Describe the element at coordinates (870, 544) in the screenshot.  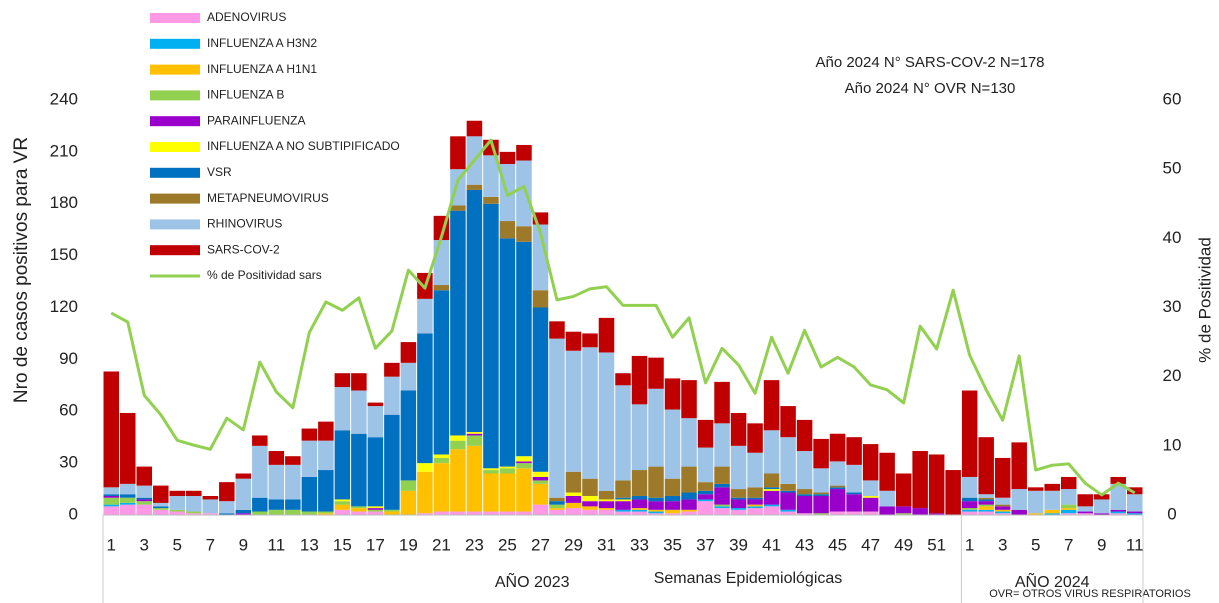
I see `x-tick-label: 47` at that location.